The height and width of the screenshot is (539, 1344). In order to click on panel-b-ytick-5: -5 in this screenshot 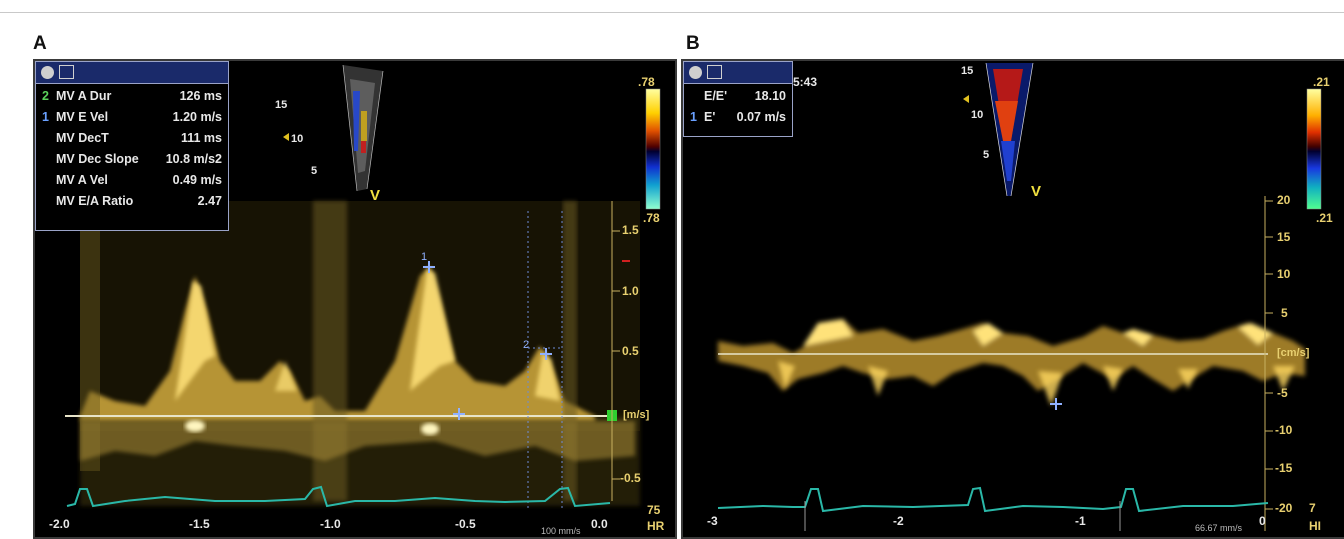, I will do `click(1282, 393)`.